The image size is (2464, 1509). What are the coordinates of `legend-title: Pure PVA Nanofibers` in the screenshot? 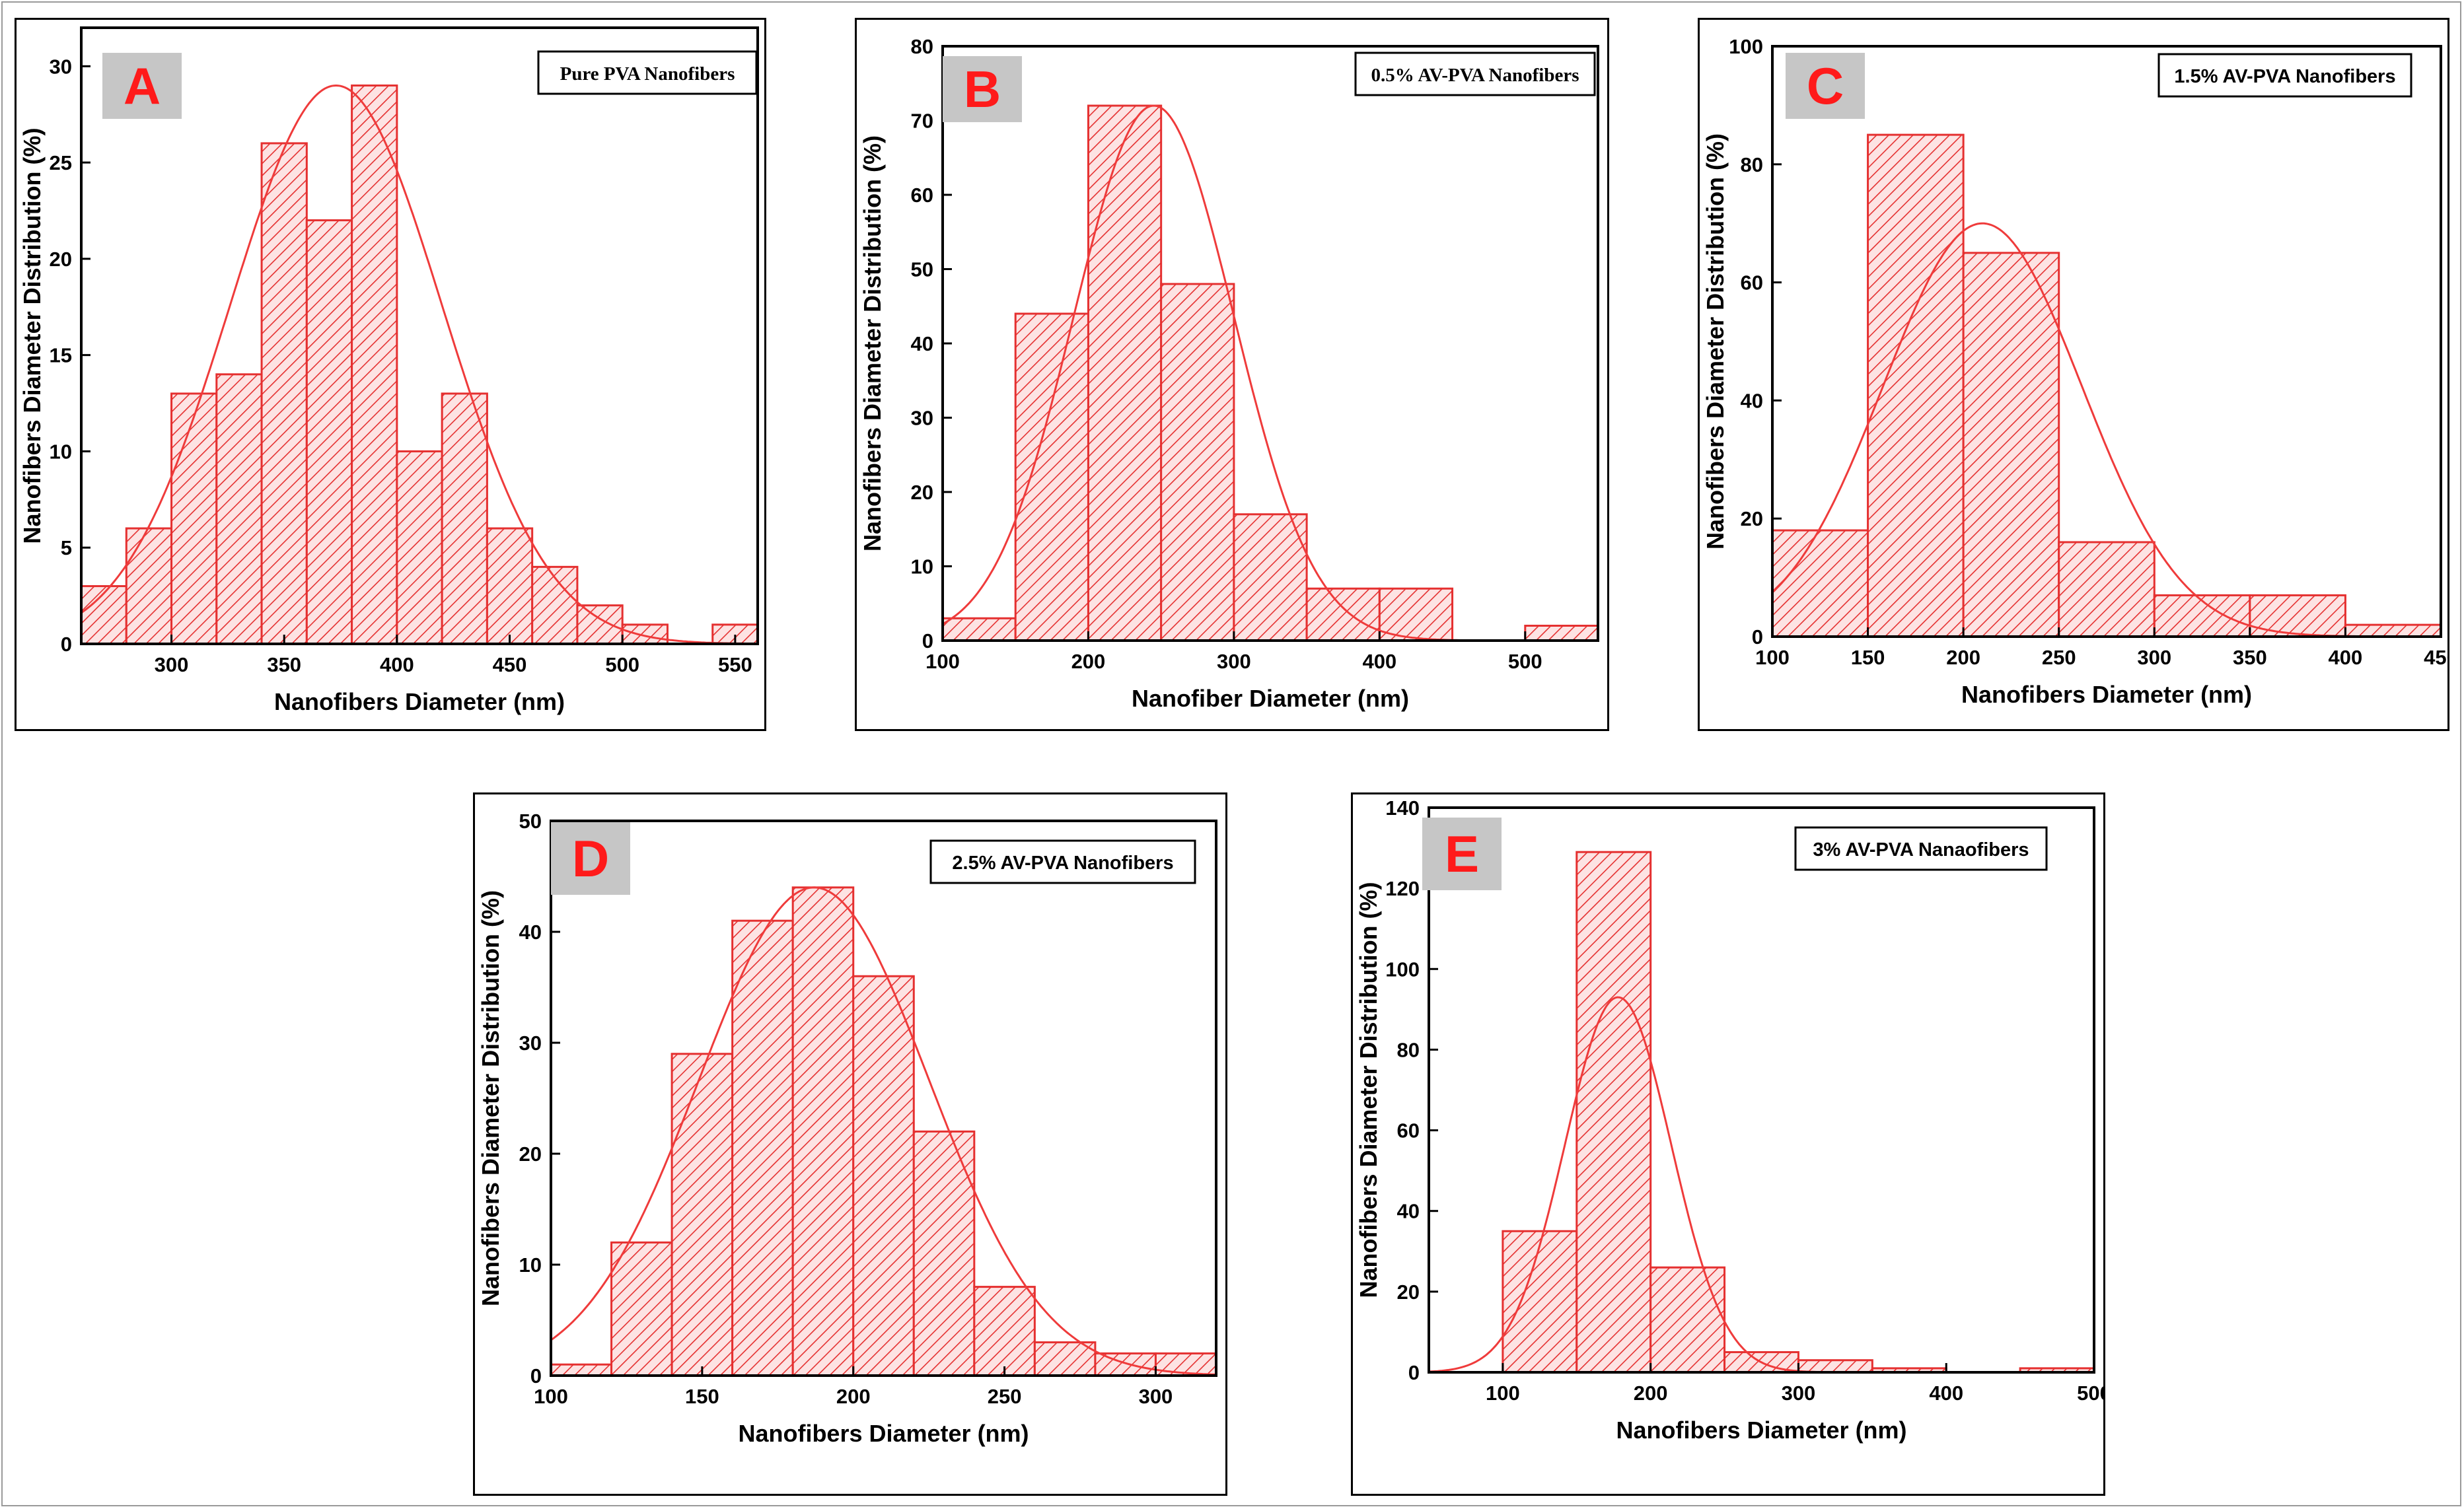 It's located at (647, 74).